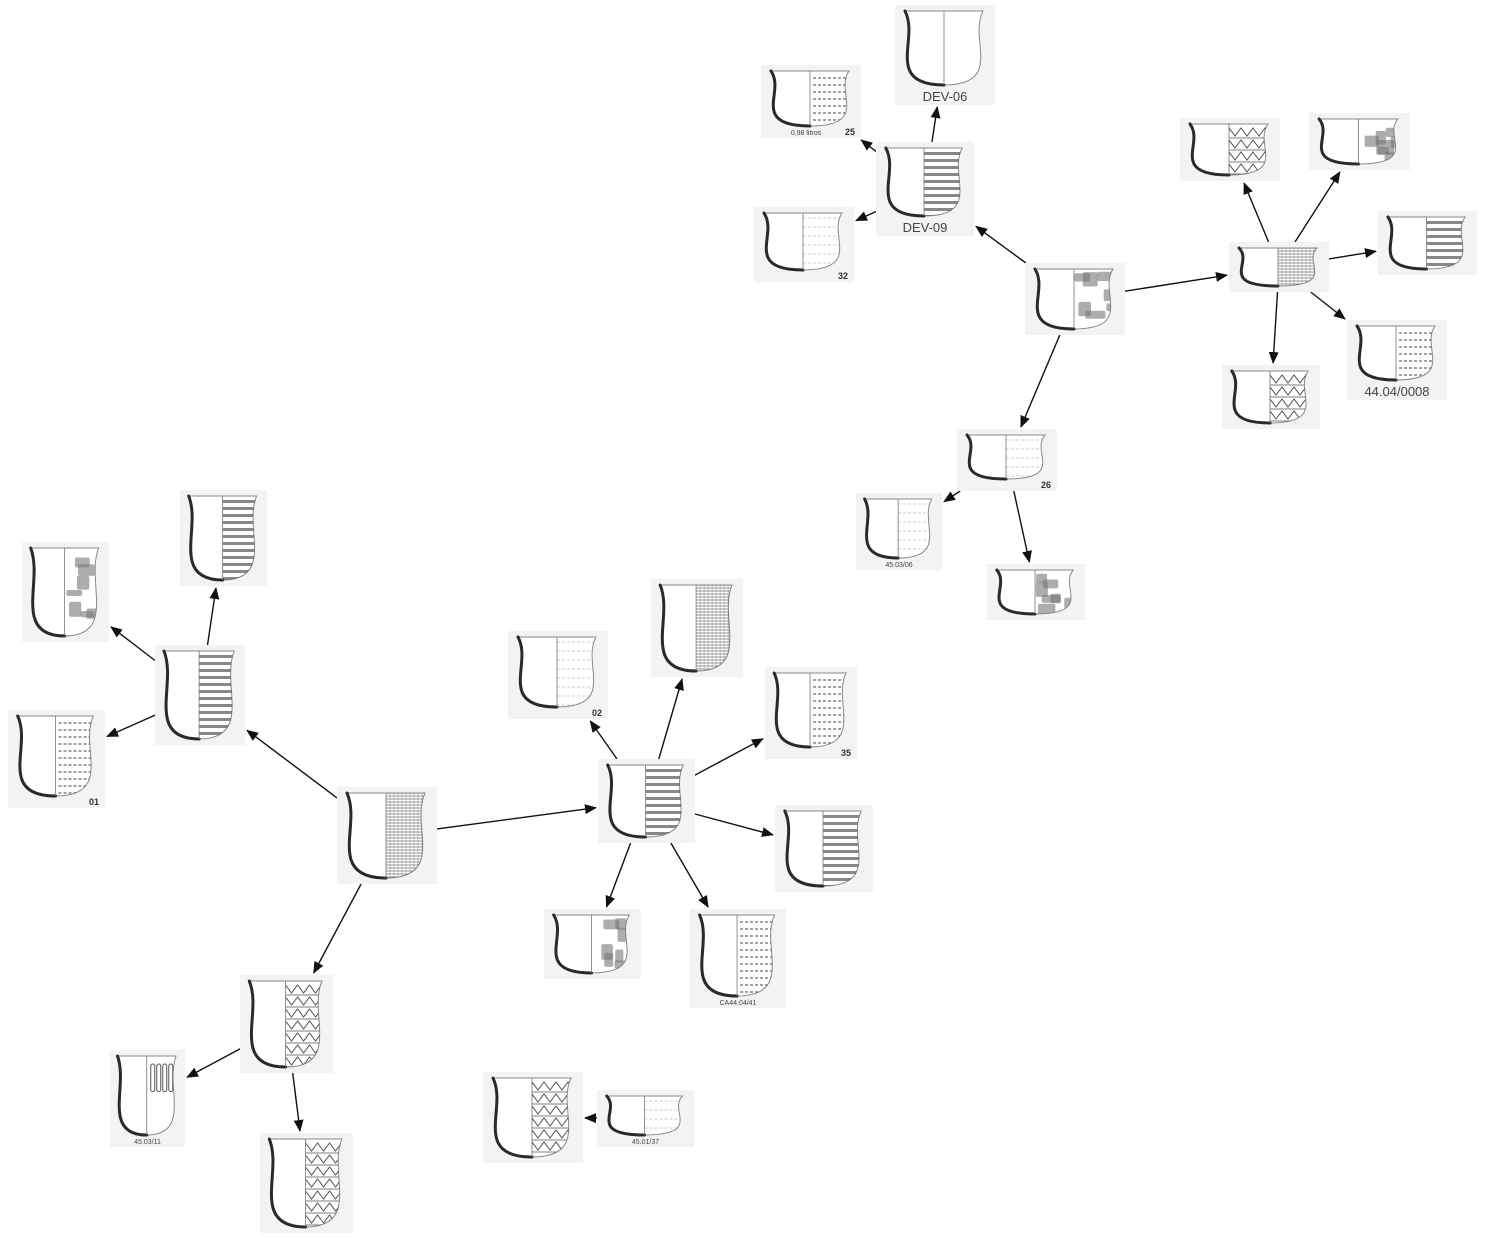 The image size is (1485, 1239). Describe the element at coordinates (213, 616) in the screenshot. I see `edge-n2-to-n3` at that location.